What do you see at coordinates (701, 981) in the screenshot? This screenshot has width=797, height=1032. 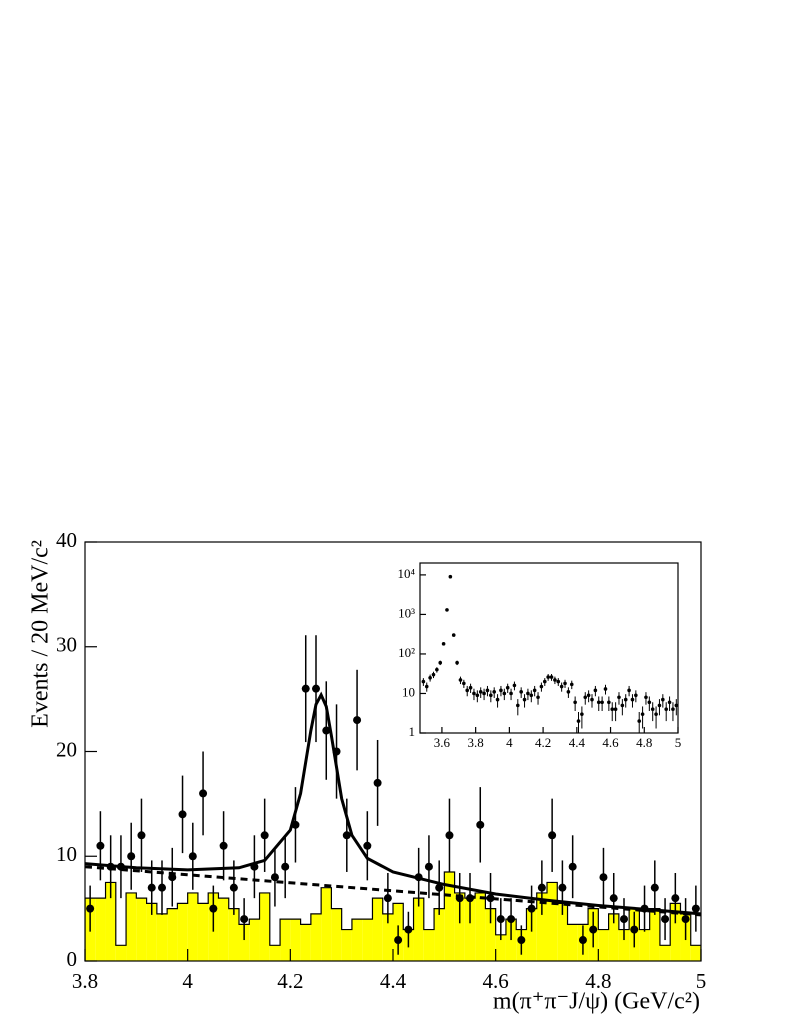 I see `x-tick-label: 5` at bounding box center [701, 981].